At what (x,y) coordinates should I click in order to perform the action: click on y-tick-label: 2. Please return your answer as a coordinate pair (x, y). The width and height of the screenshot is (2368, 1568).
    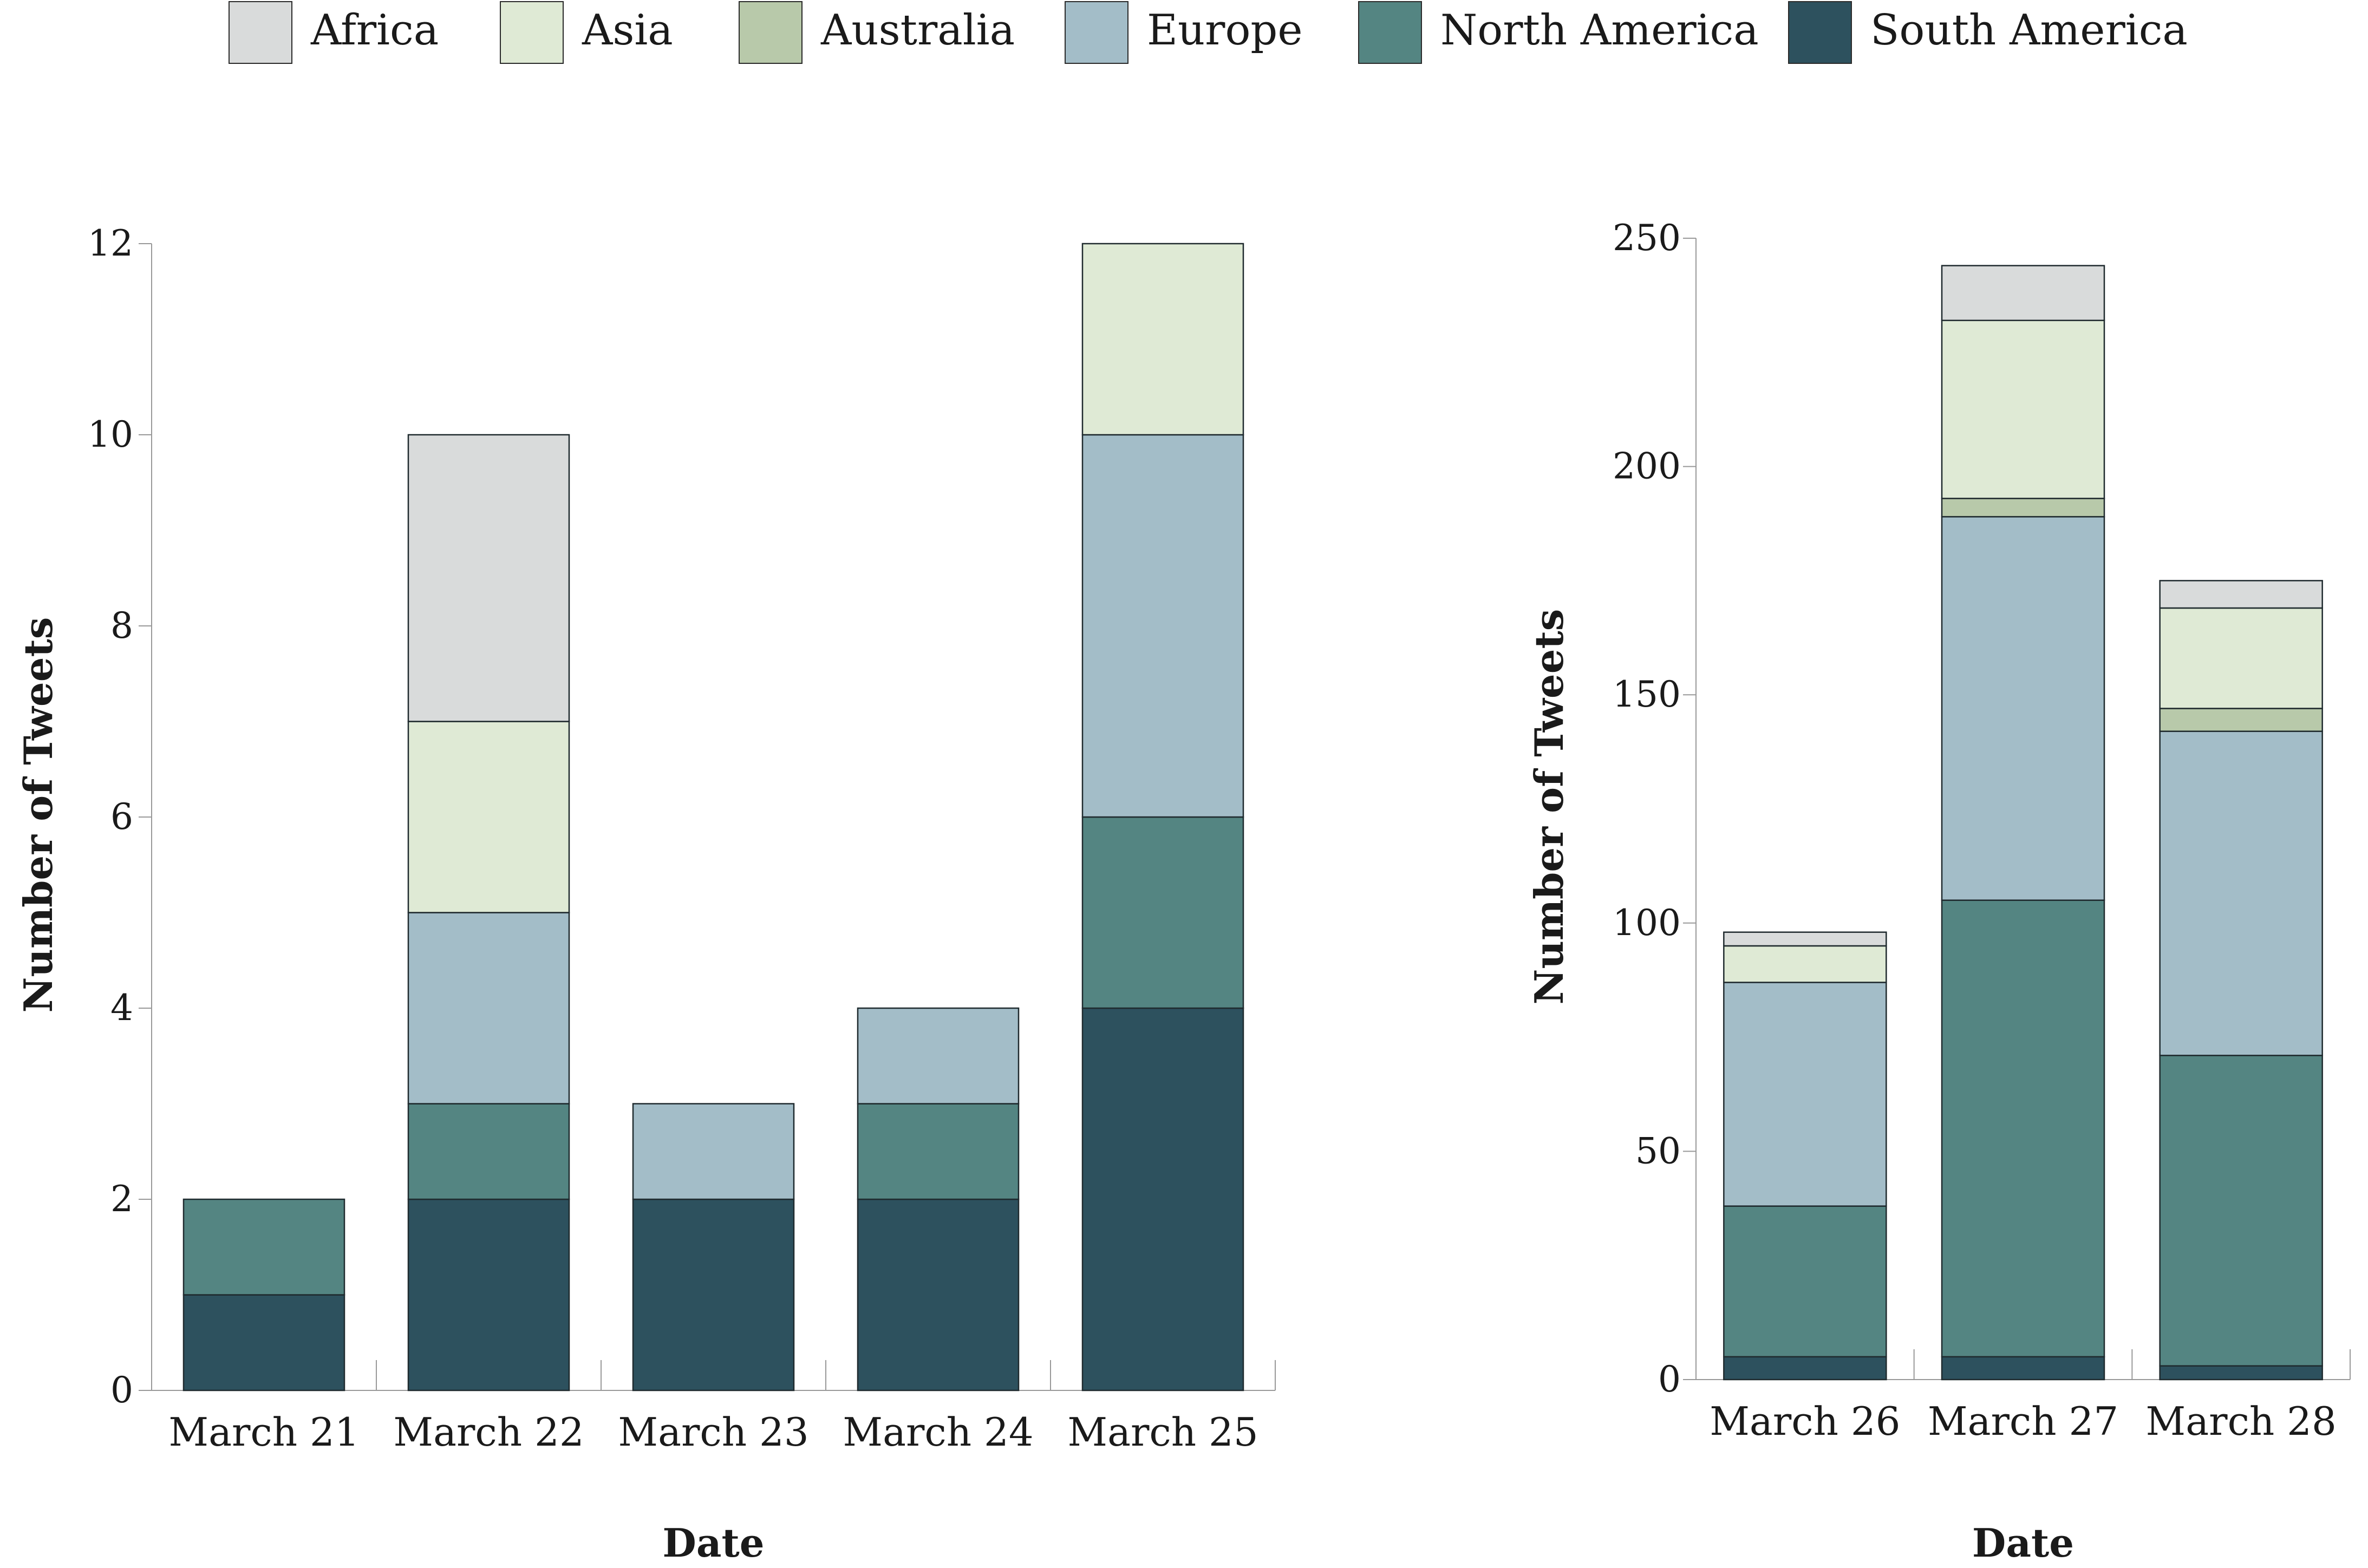
    Looking at the image, I should click on (121, 1199).